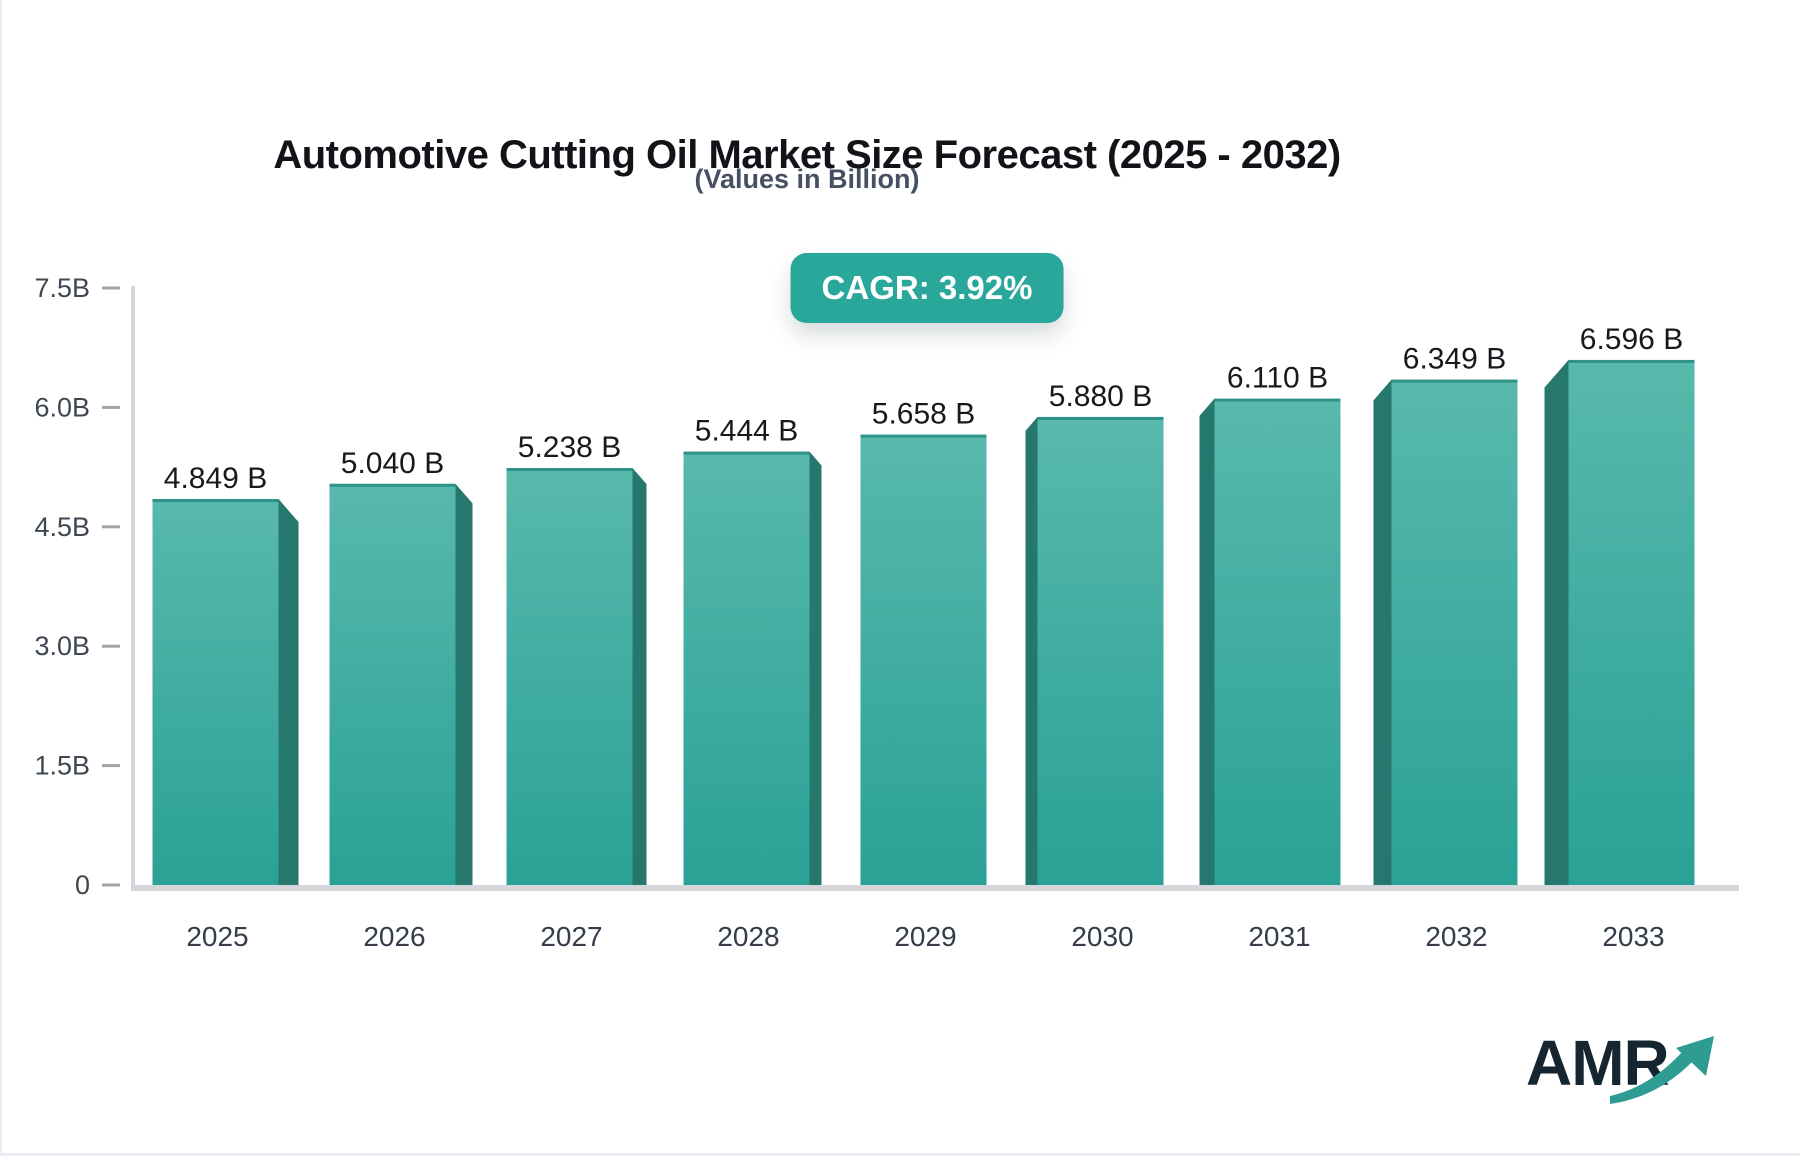 The image size is (1800, 1156). I want to click on bar-side-2032, so click(1382, 634).